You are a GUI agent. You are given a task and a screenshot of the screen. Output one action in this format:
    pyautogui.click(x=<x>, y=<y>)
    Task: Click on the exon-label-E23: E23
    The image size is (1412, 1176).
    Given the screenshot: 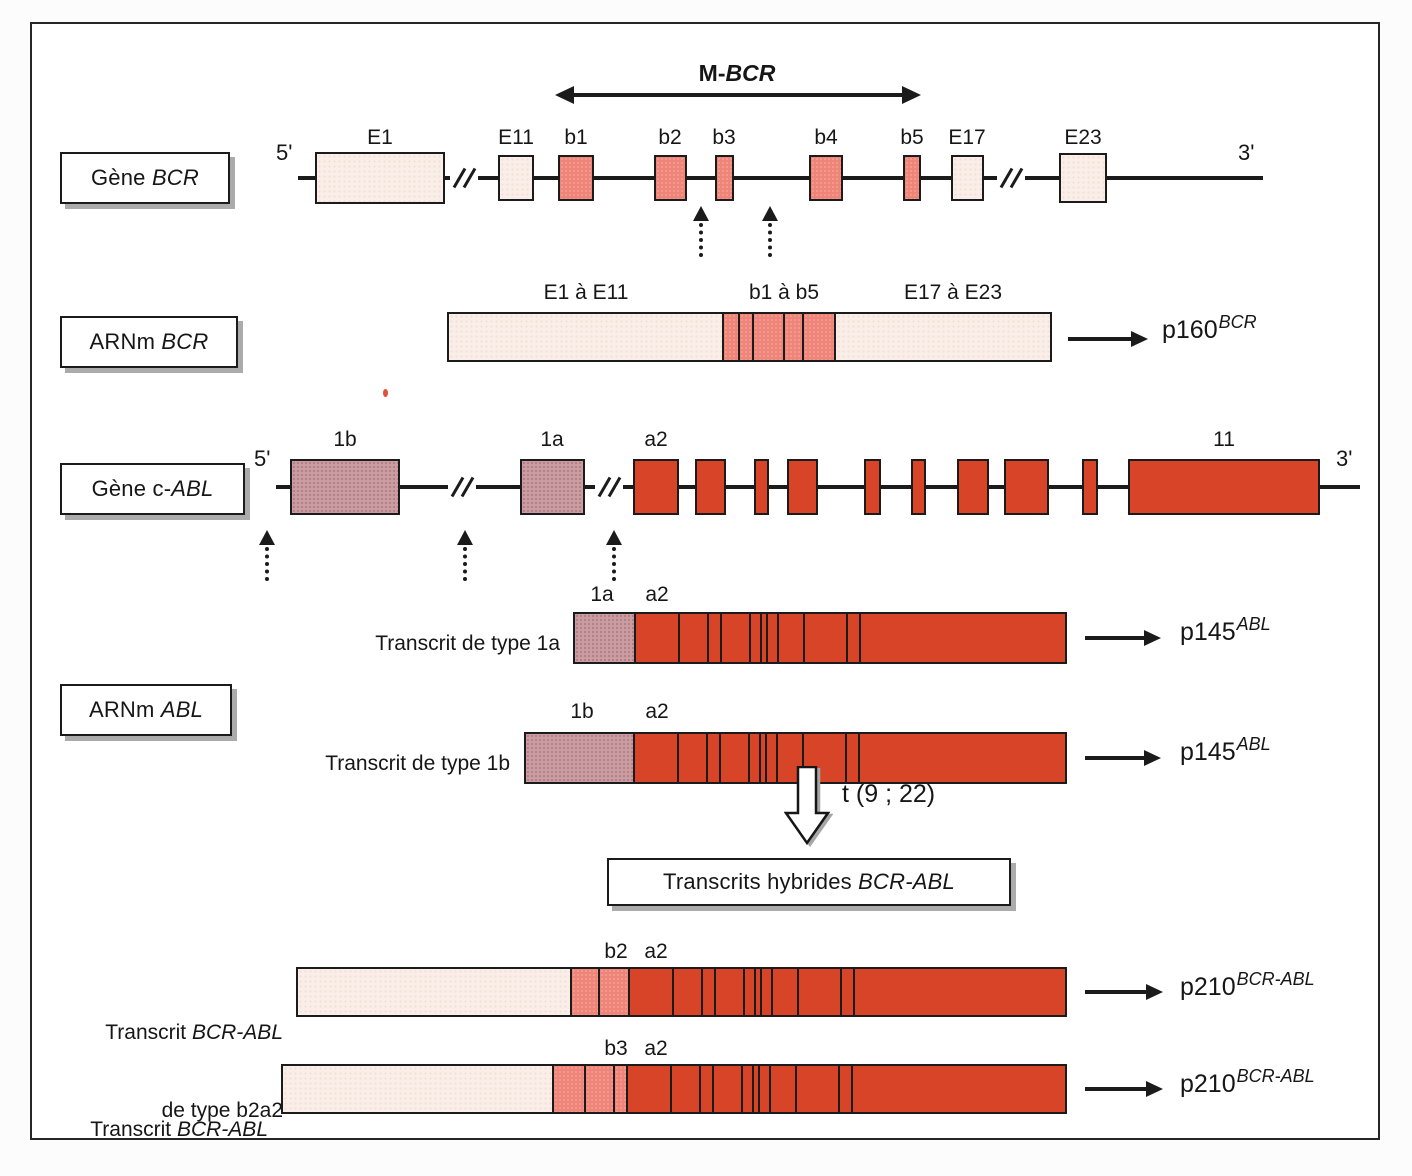 What is the action you would take?
    pyautogui.click(x=1083, y=137)
    